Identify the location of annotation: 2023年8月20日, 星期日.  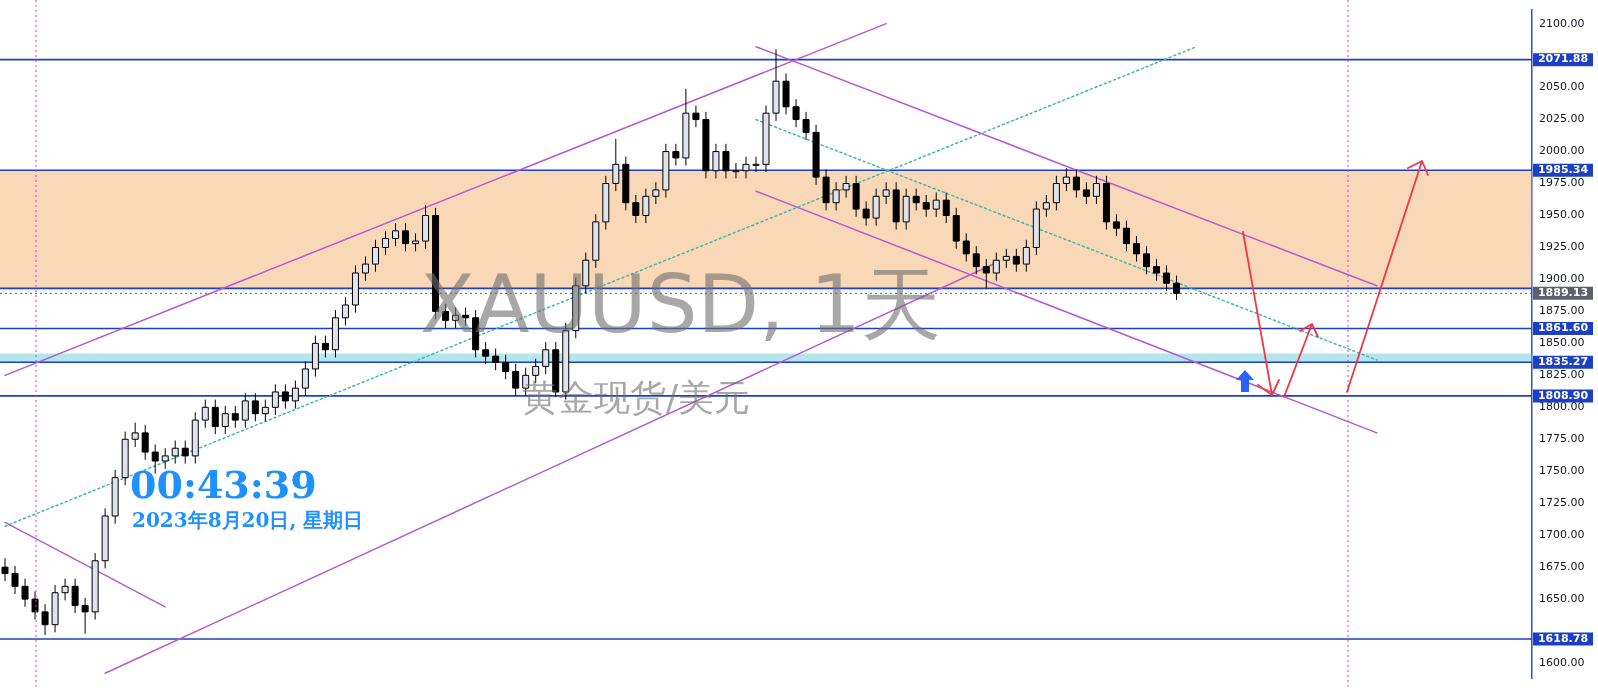
(248, 520).